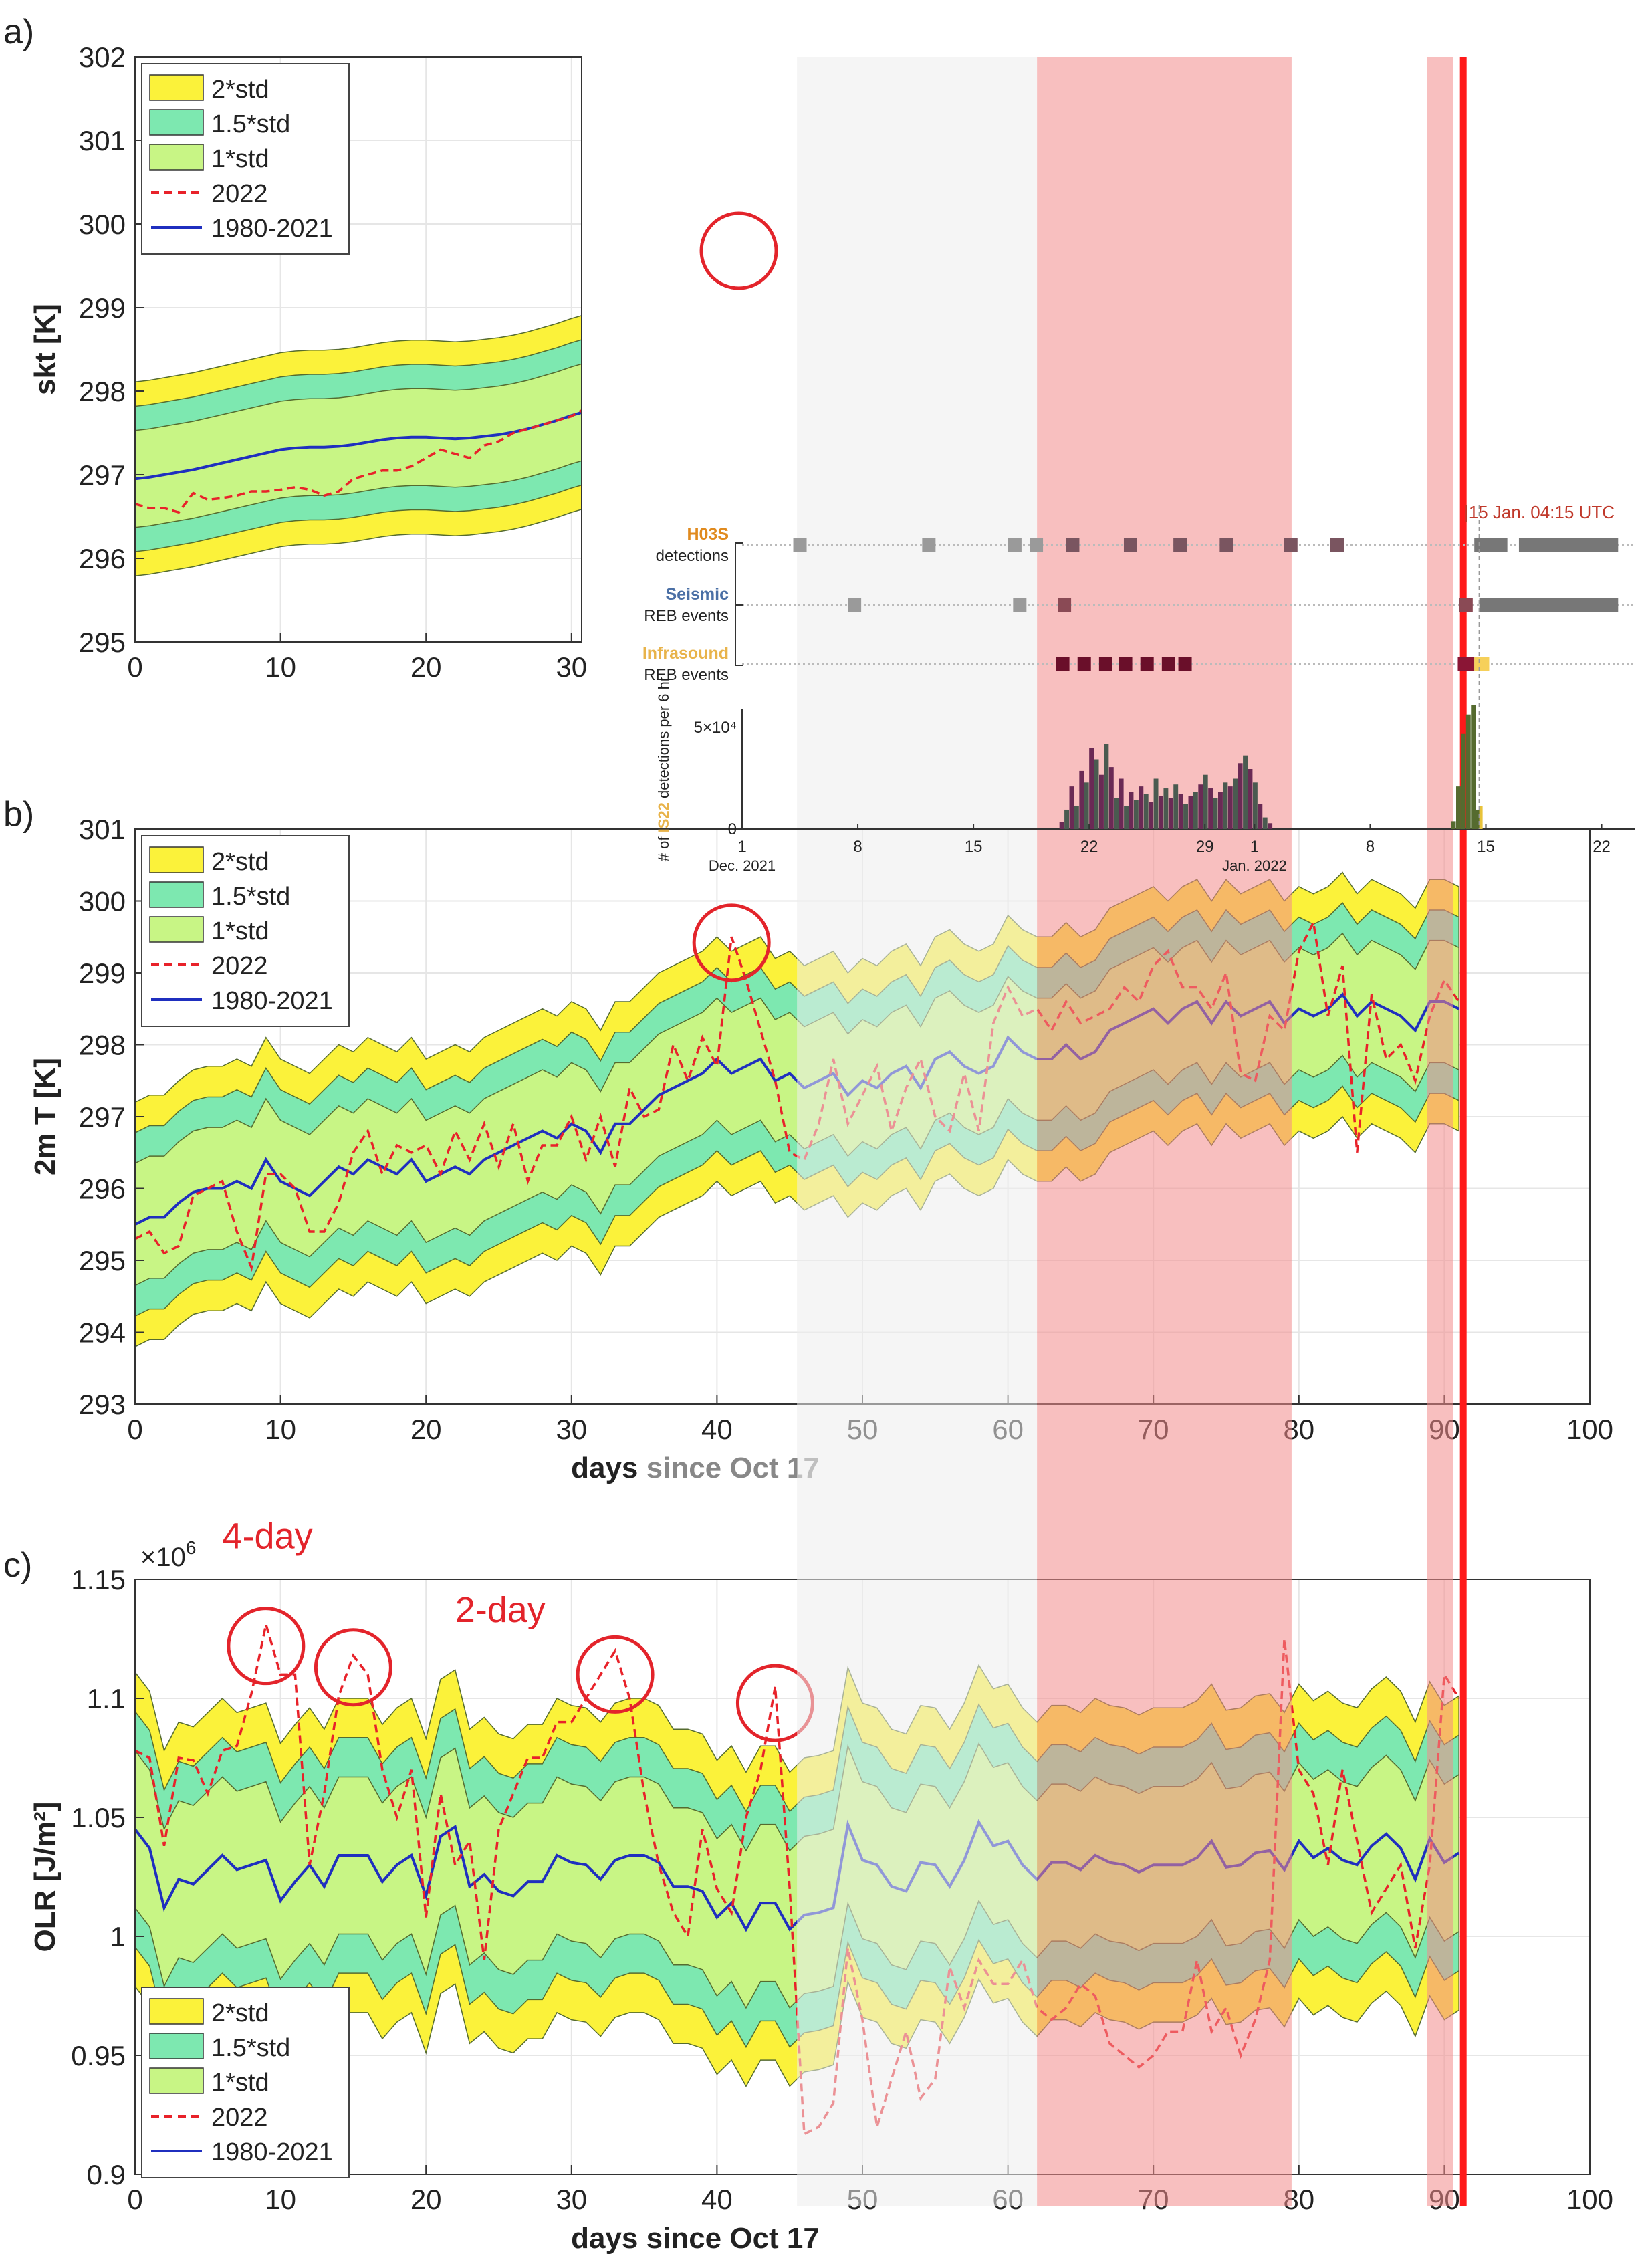 This screenshot has width=1646, height=2268. I want to click on panel-letter: a), so click(18, 32).